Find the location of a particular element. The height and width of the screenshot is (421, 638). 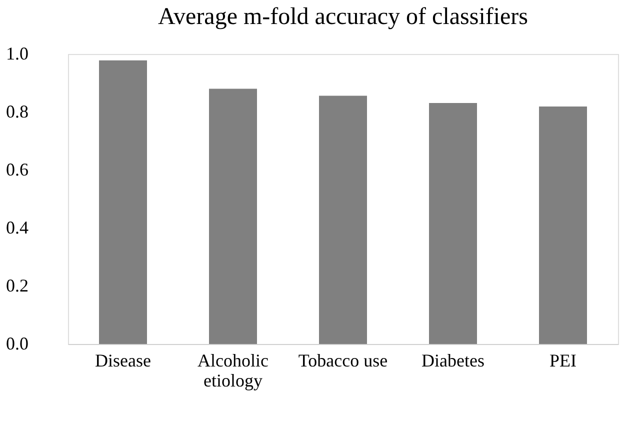

y-tick-label: 0.6 is located at coordinates (17, 170).